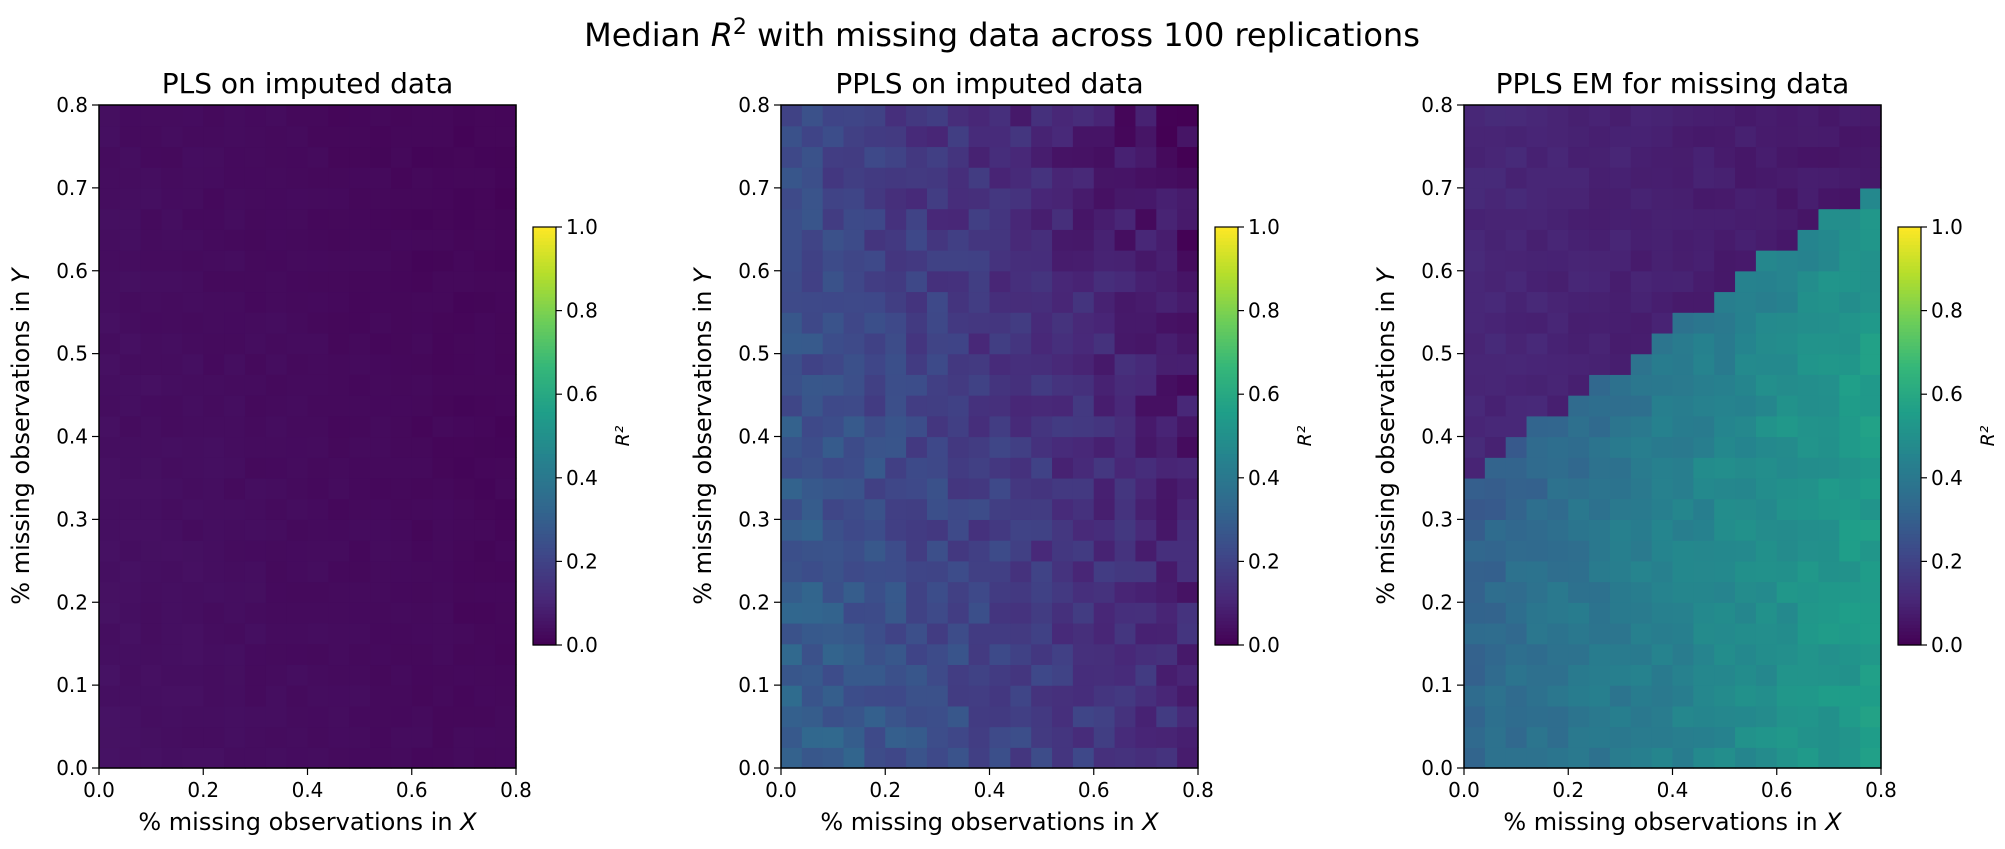  I want to click on colorbar-tick-label: 0.8, so click(1264, 311).